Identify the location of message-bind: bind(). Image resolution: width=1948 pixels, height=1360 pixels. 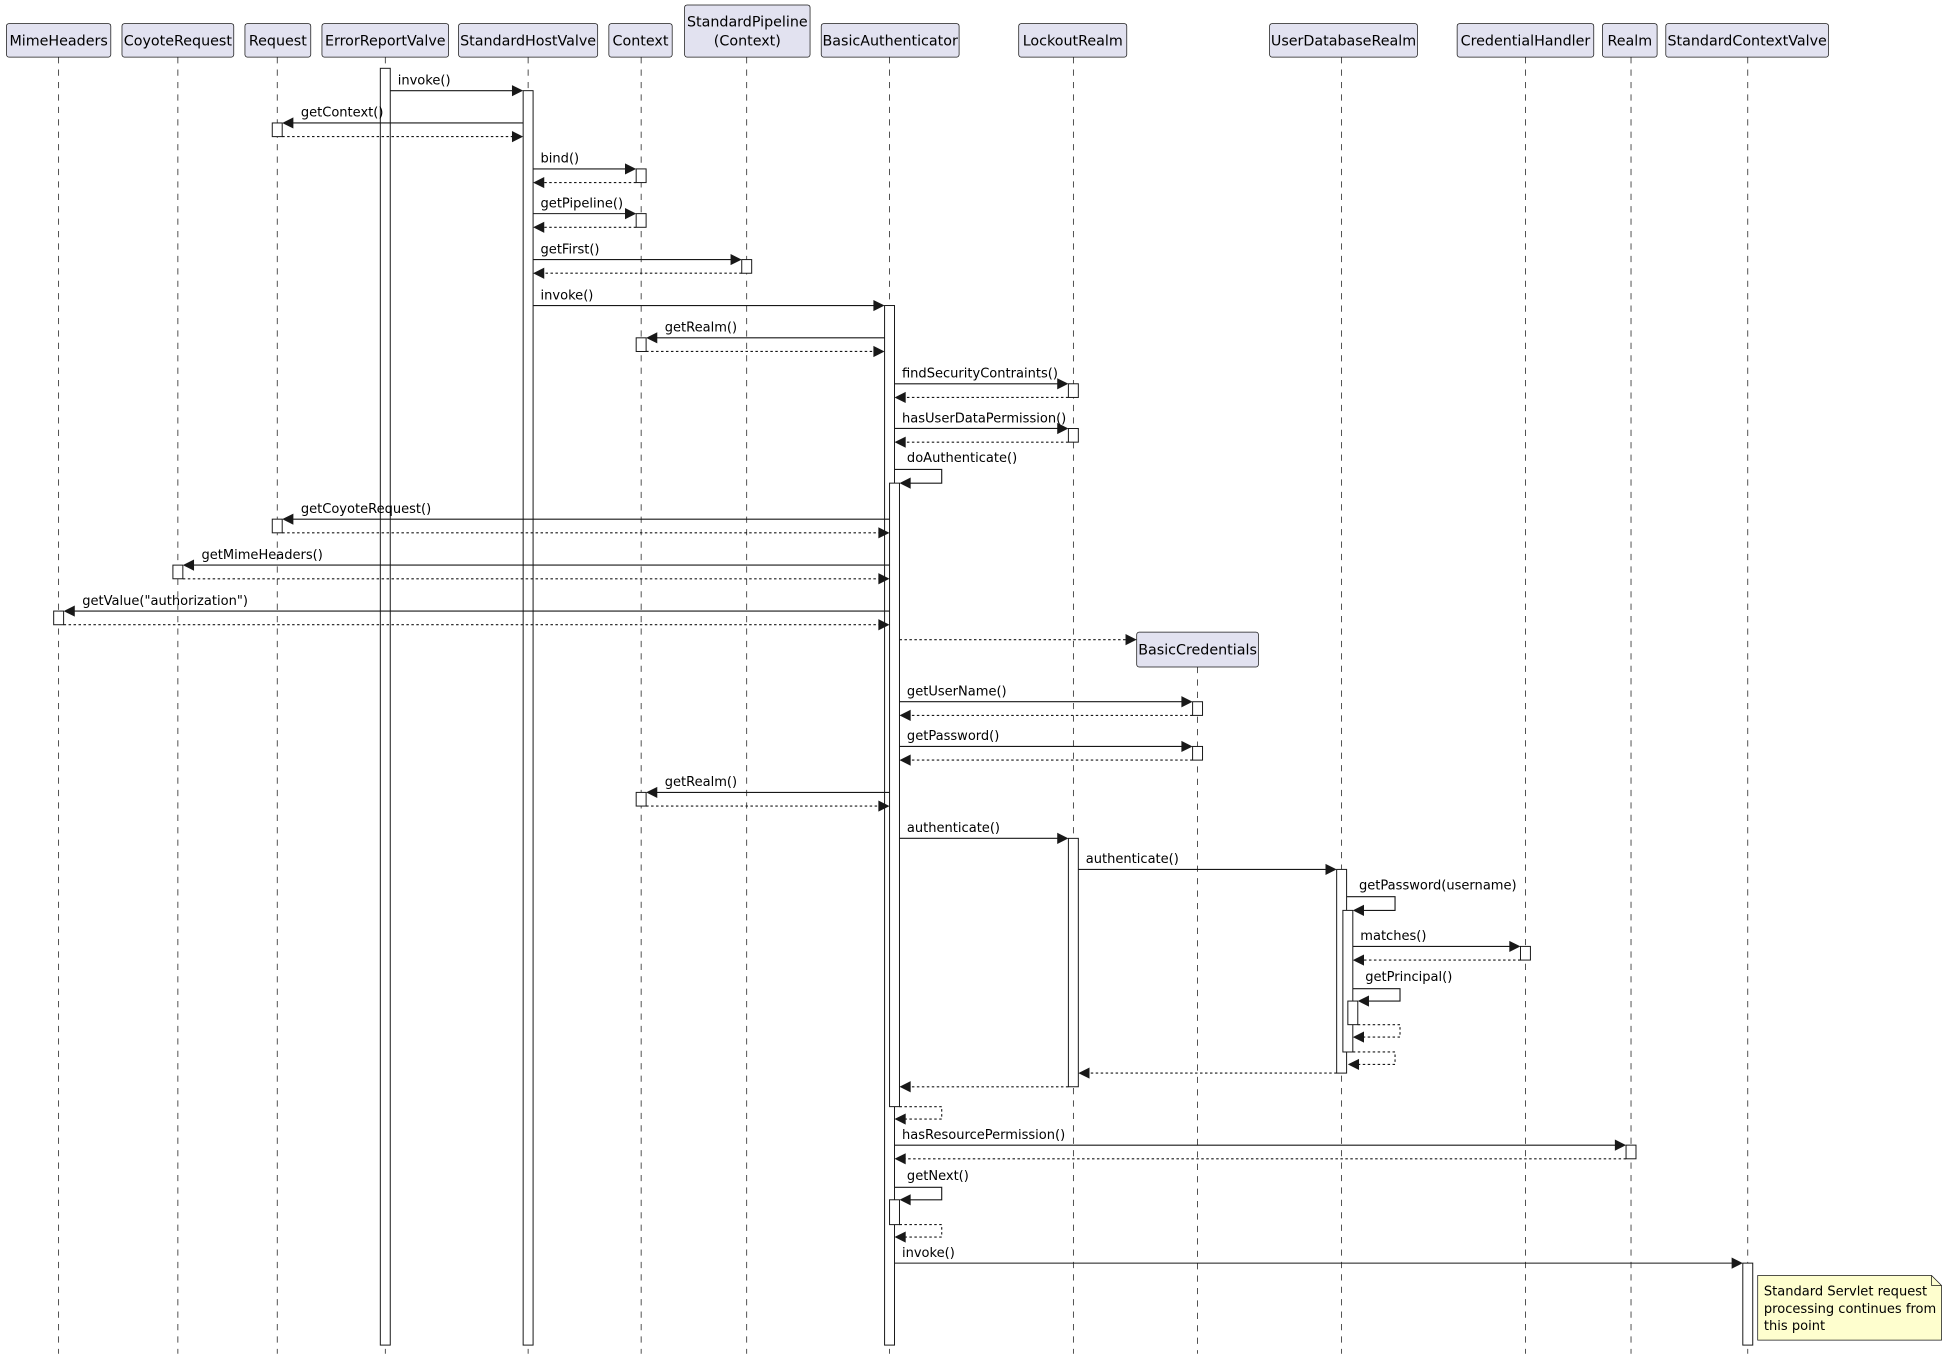
(585, 163).